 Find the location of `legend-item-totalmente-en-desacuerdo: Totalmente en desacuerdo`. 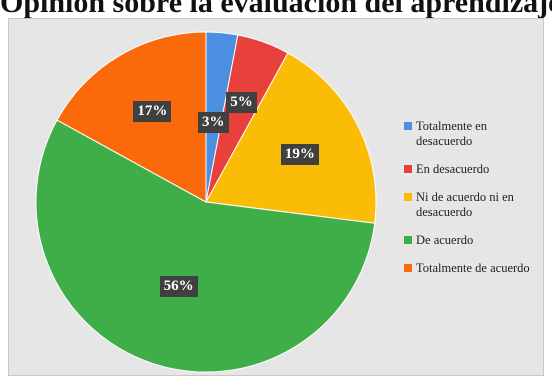

legend-item-totalmente-en-desacuerdo: Totalmente en desacuerdo is located at coordinates (474, 134).